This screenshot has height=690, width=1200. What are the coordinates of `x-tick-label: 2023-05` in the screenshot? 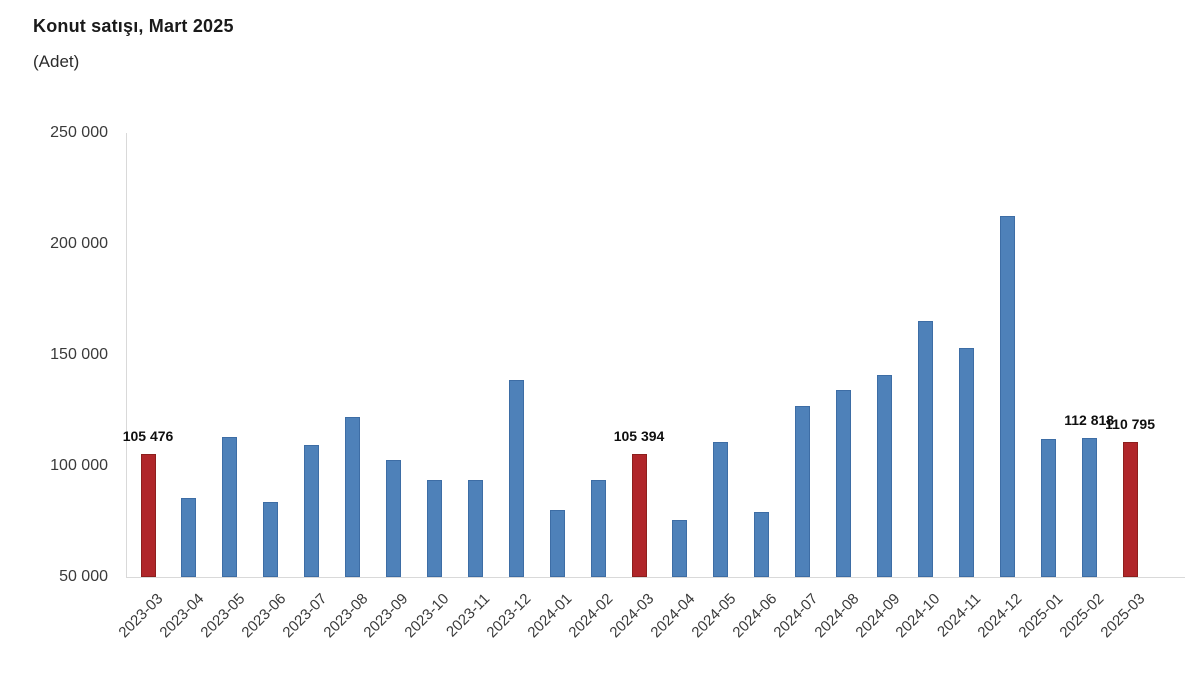 It's located at (223, 616).